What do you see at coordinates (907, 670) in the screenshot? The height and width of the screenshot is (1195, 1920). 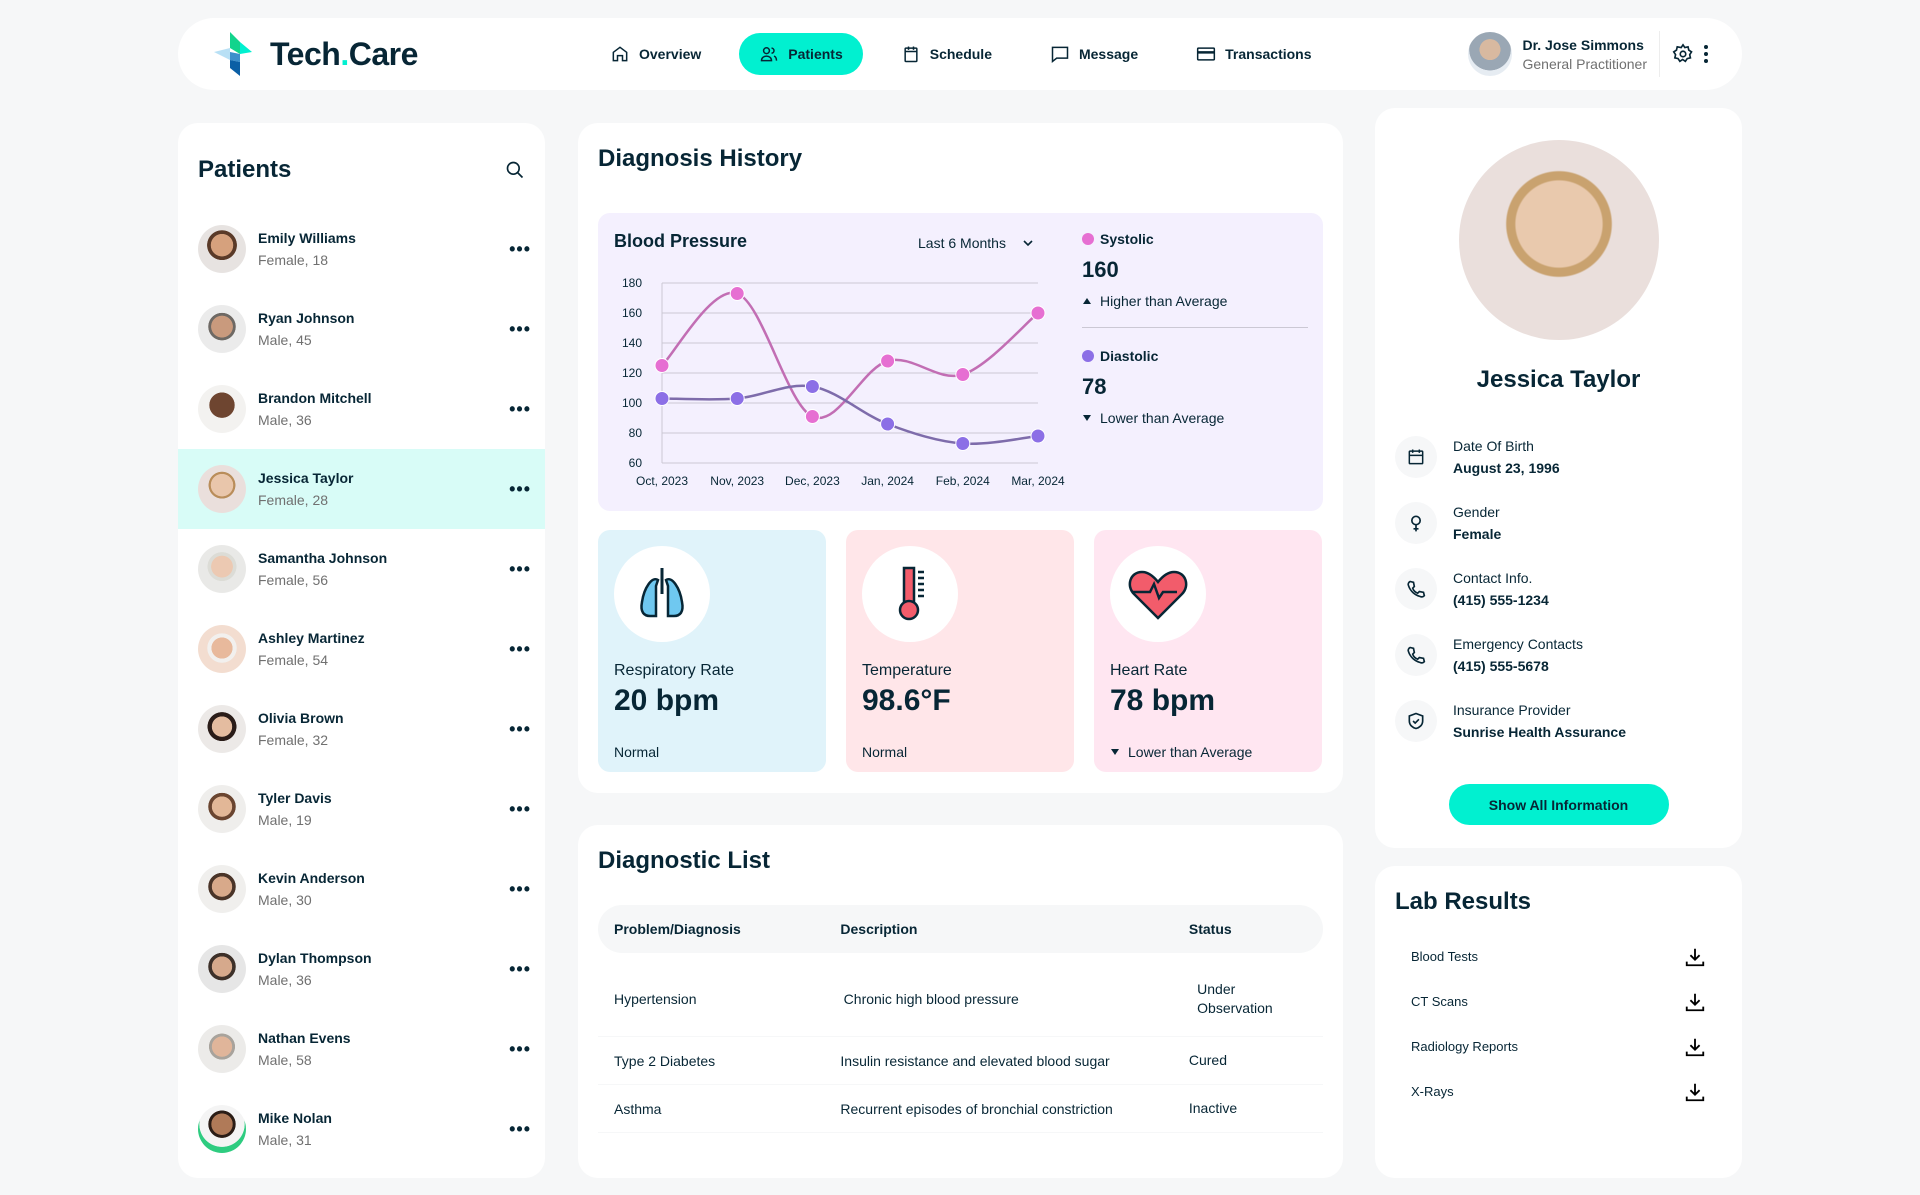 I see `vital-label: Temperature` at bounding box center [907, 670].